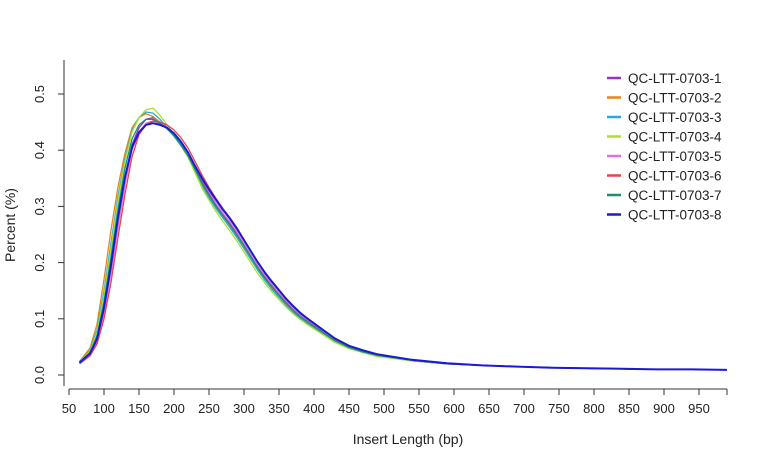  What do you see at coordinates (209, 408) in the screenshot?
I see `x-tick-label: 250` at bounding box center [209, 408].